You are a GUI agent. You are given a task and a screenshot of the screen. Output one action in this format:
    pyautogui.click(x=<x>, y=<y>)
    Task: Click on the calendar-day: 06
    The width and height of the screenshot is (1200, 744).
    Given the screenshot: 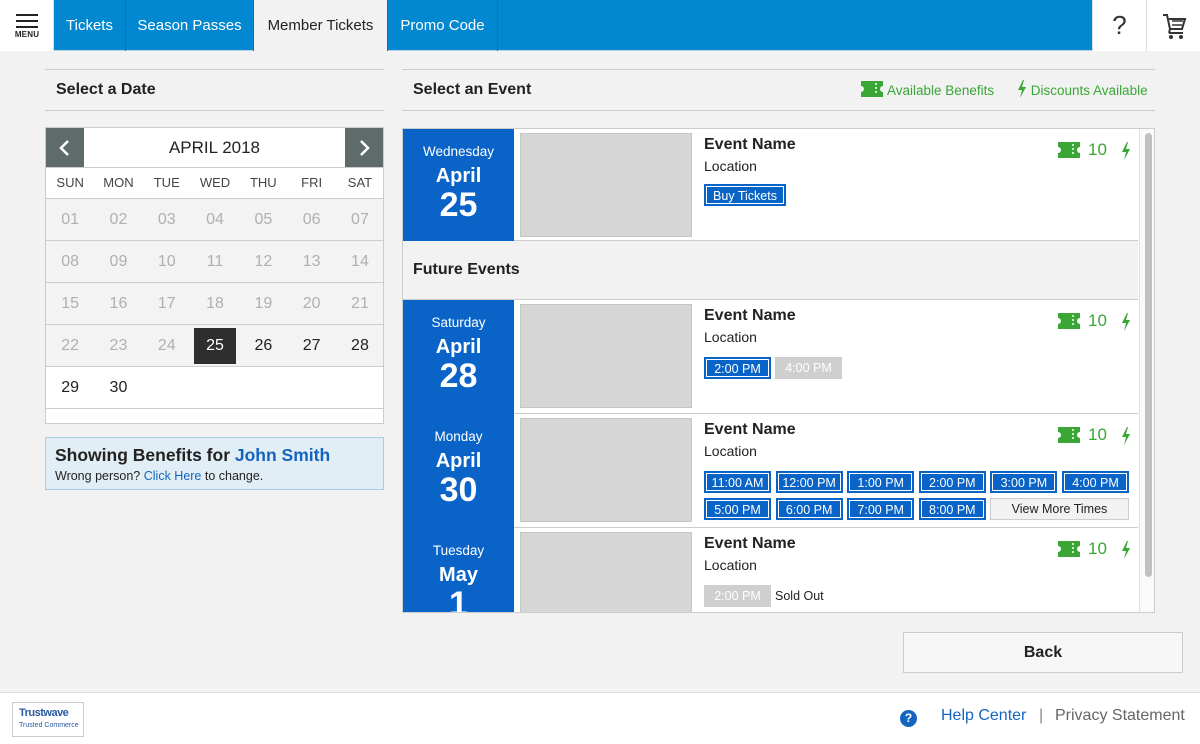 What is the action you would take?
    pyautogui.click(x=311, y=219)
    